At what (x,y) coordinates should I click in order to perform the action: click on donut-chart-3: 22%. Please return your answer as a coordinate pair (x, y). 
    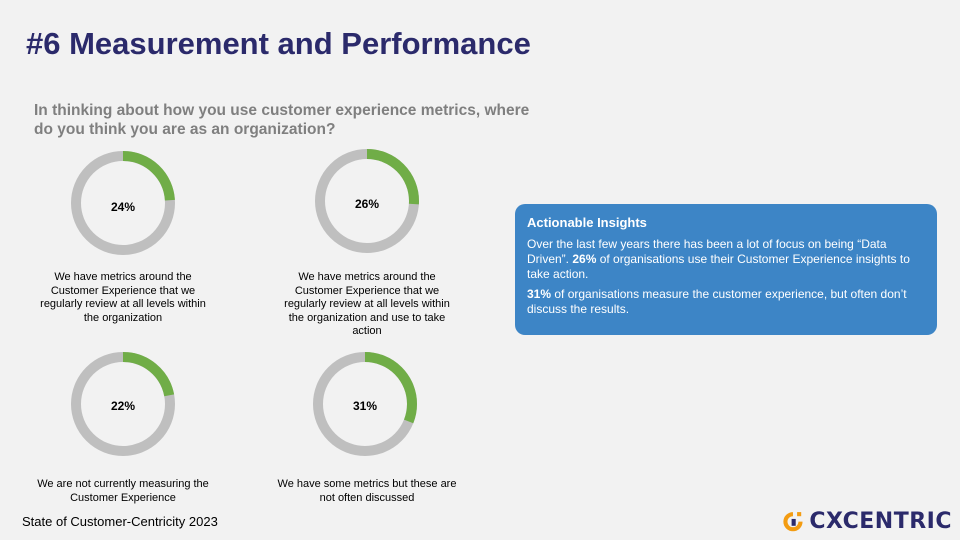
    Looking at the image, I should click on (123, 404).